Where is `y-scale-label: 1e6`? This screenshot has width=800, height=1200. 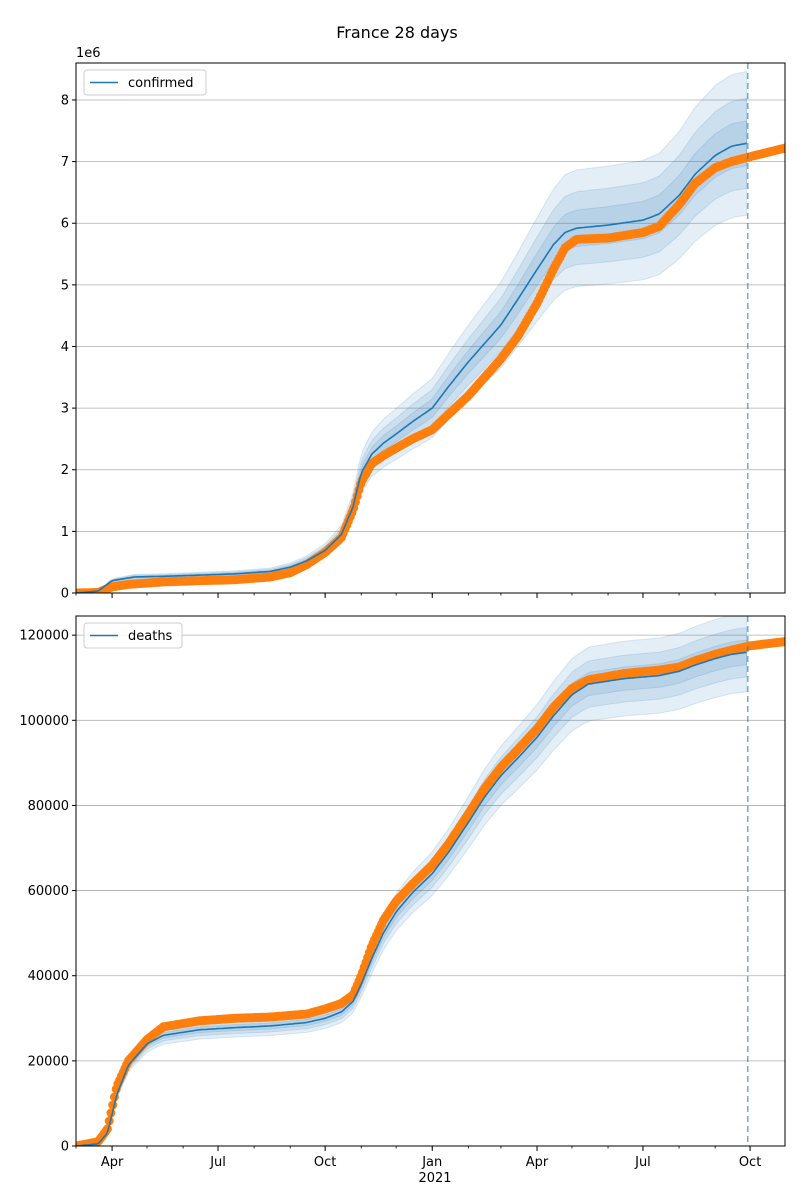
y-scale-label: 1e6 is located at coordinates (88, 53).